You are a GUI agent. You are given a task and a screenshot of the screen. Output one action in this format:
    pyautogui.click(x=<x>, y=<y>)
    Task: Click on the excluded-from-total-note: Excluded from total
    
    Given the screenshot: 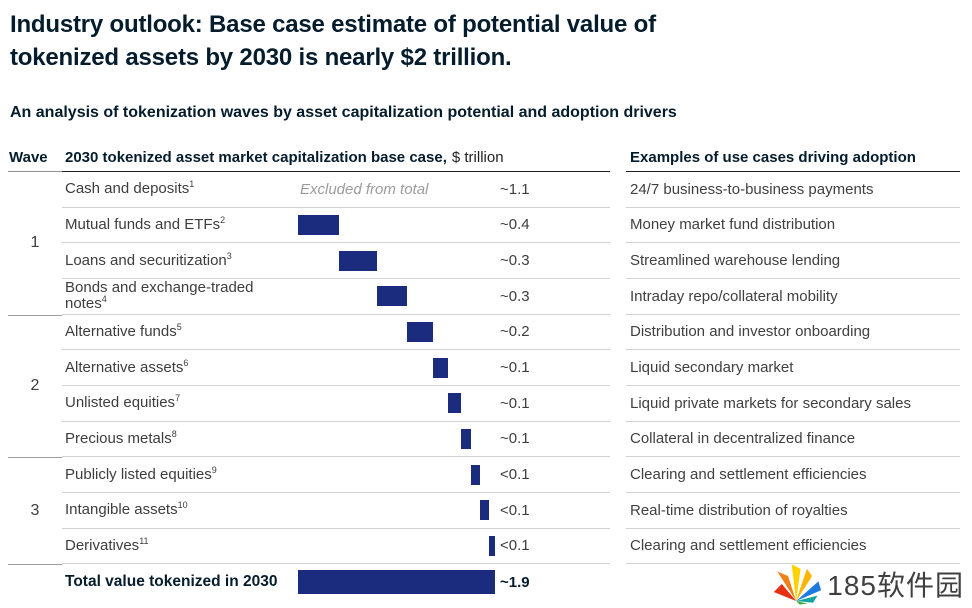 What is the action you would take?
    pyautogui.click(x=364, y=189)
    